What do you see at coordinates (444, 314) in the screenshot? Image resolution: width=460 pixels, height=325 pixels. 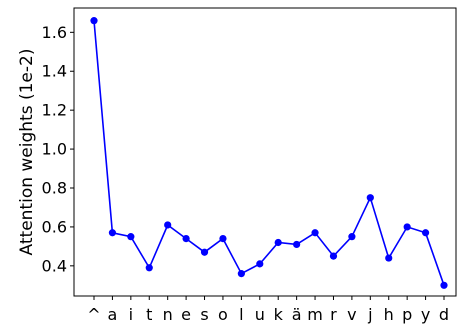 I see `x-tick-label: d` at bounding box center [444, 314].